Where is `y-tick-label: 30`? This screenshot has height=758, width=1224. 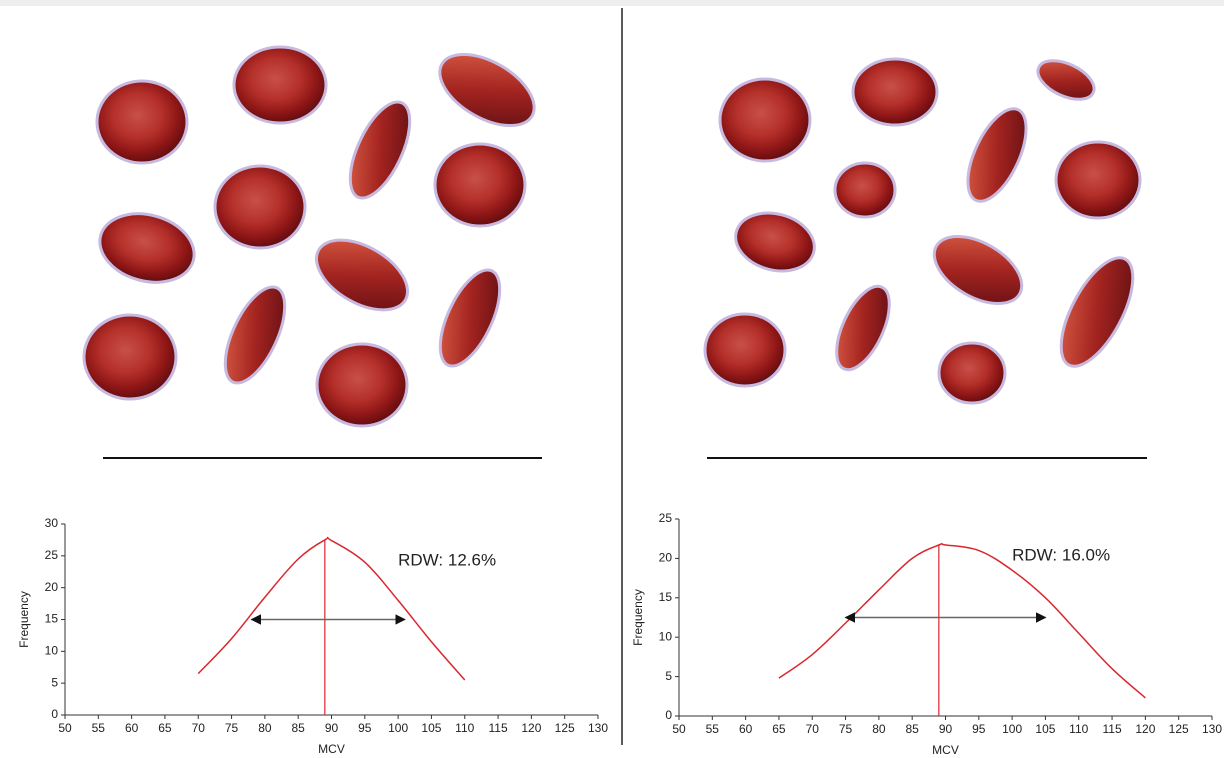 y-tick-label: 30 is located at coordinates (52, 523).